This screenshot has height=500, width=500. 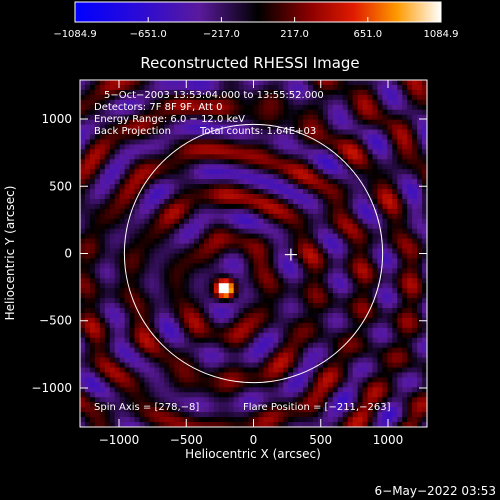 What do you see at coordinates (388, 440) in the screenshot?
I see `x-tick-label: 1000` at bounding box center [388, 440].